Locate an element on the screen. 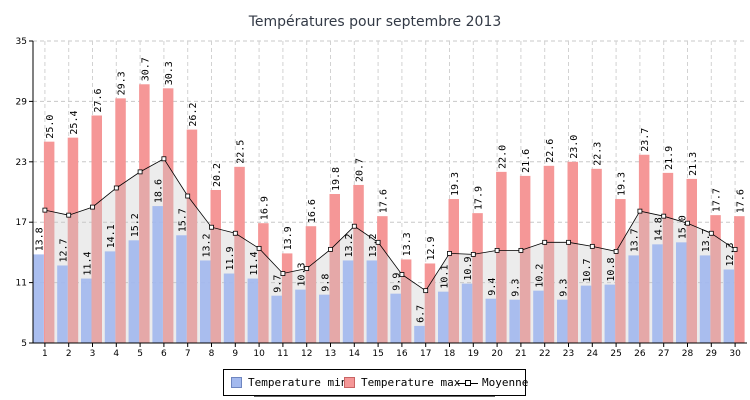 The height and width of the screenshot is (400, 750). data-label-min: 13.8 is located at coordinates (40, 239).